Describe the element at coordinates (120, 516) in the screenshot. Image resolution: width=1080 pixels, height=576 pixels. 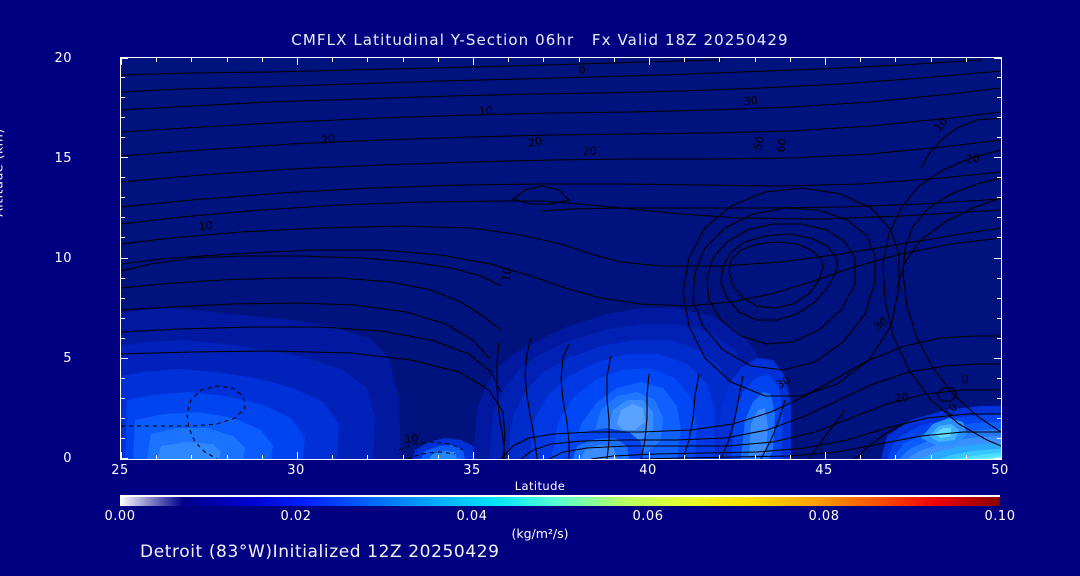
I see `colorbar-tick-0: 0.00` at that location.